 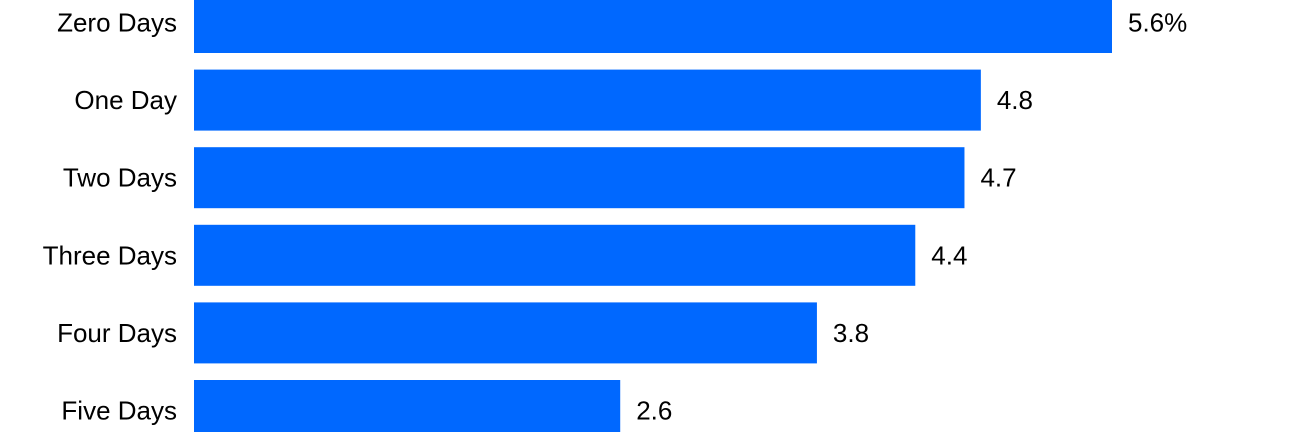 I want to click on category-label-two-days: Two Days, so click(x=120, y=178).